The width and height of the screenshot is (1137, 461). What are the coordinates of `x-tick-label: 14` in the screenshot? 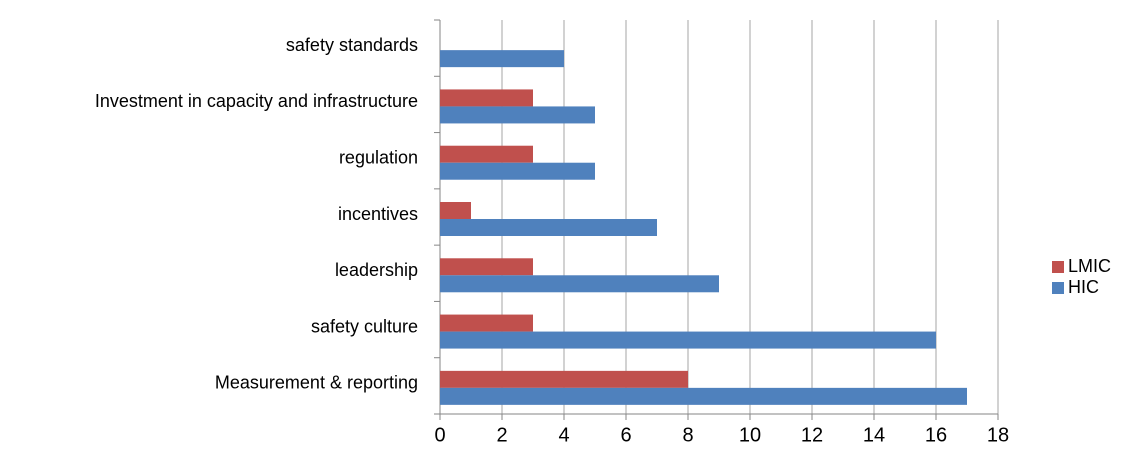 It's located at (874, 435).